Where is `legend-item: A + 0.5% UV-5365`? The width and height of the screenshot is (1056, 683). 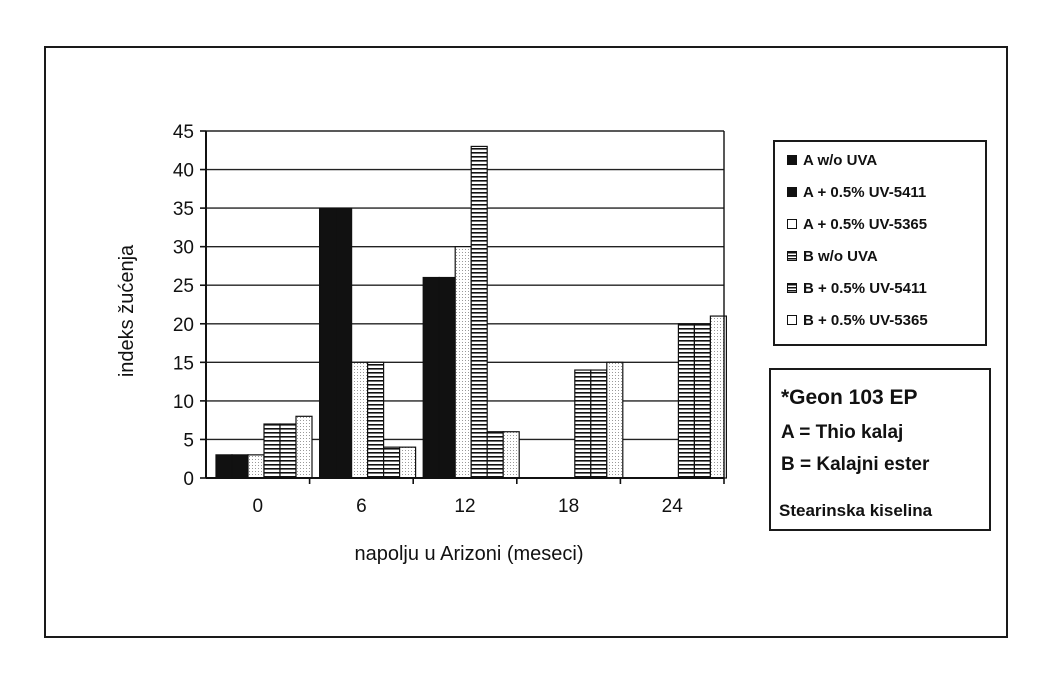 legend-item: A + 0.5% UV-5365 is located at coordinates (857, 224).